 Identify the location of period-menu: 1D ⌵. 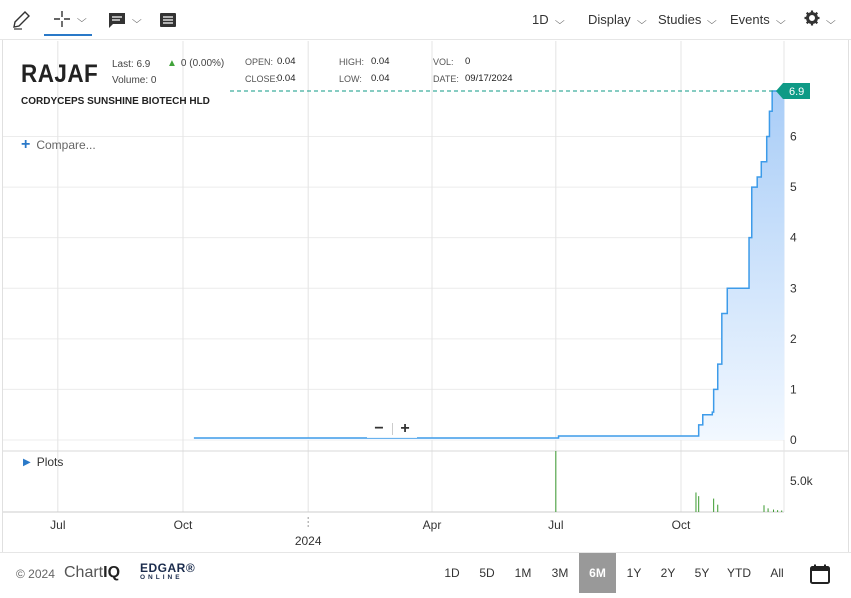
(548, 19).